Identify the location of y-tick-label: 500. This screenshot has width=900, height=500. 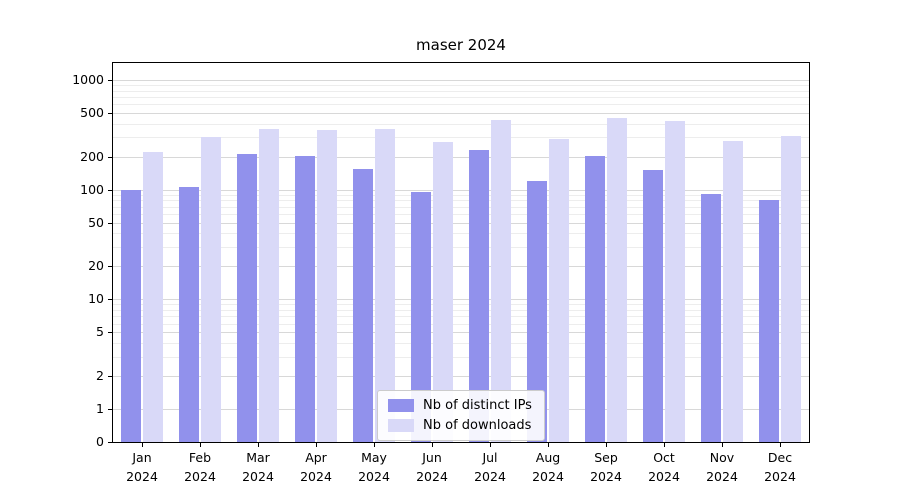
(92, 112).